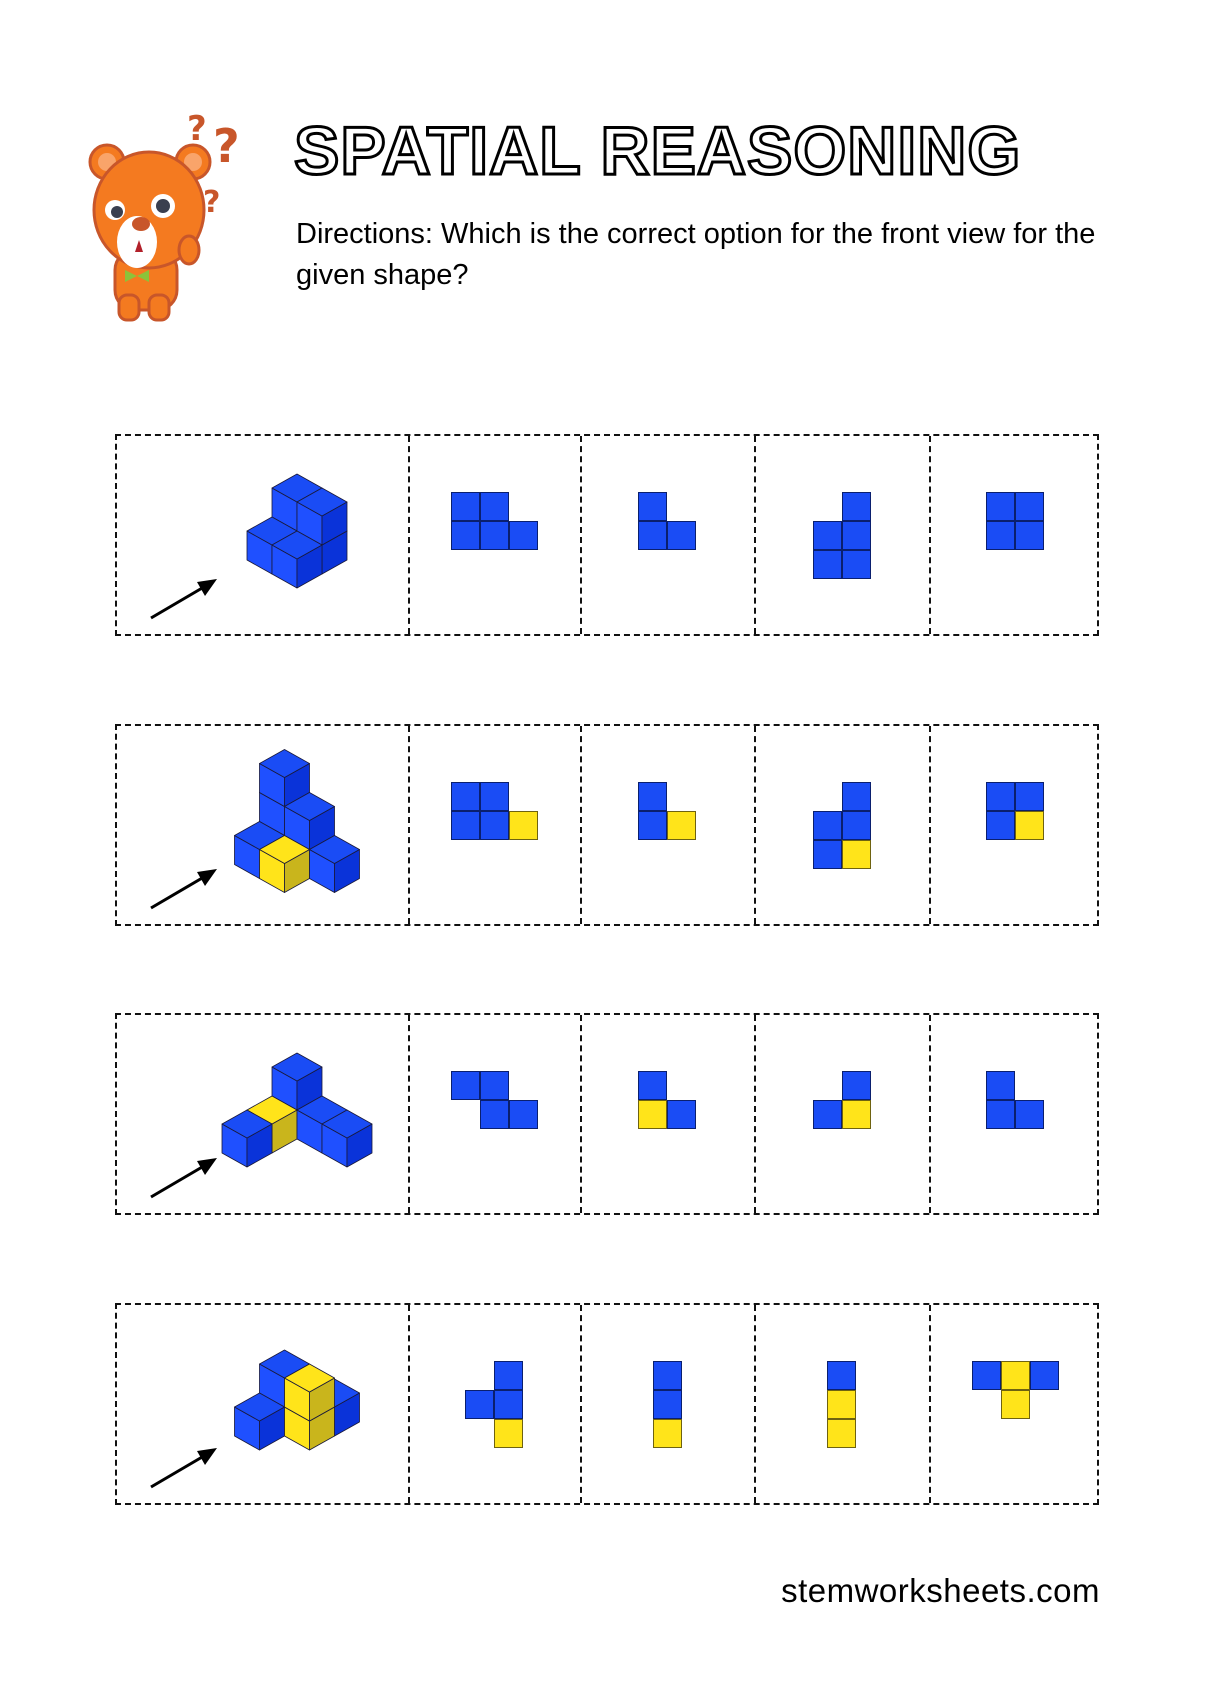 The width and height of the screenshot is (1206, 1705). Describe the element at coordinates (177, 212) in the screenshot. I see `thinking-bear-icon: ? ? ?` at that location.